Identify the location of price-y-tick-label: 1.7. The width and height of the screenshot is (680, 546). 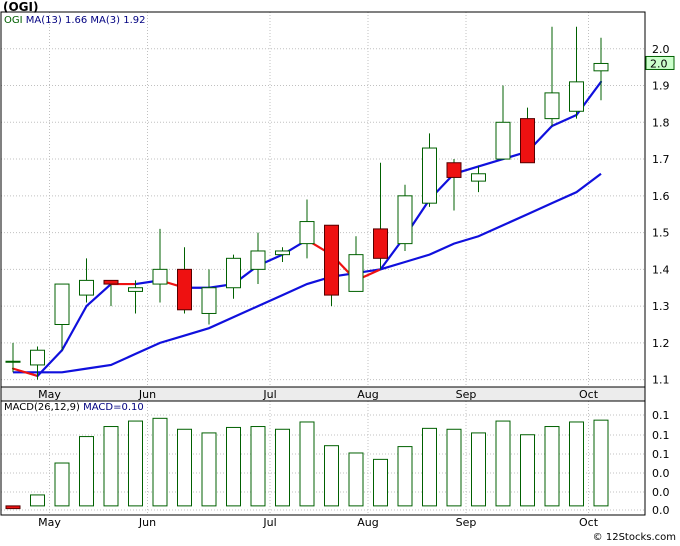
(661, 159).